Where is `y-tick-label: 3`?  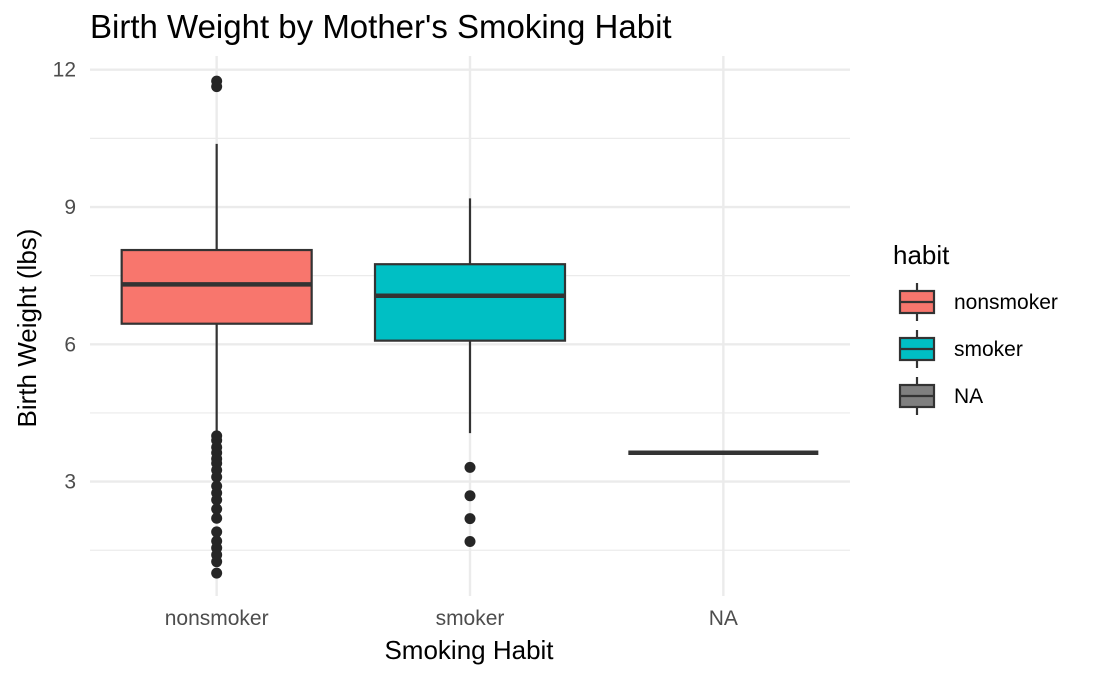 y-tick-label: 3 is located at coordinates (70, 482).